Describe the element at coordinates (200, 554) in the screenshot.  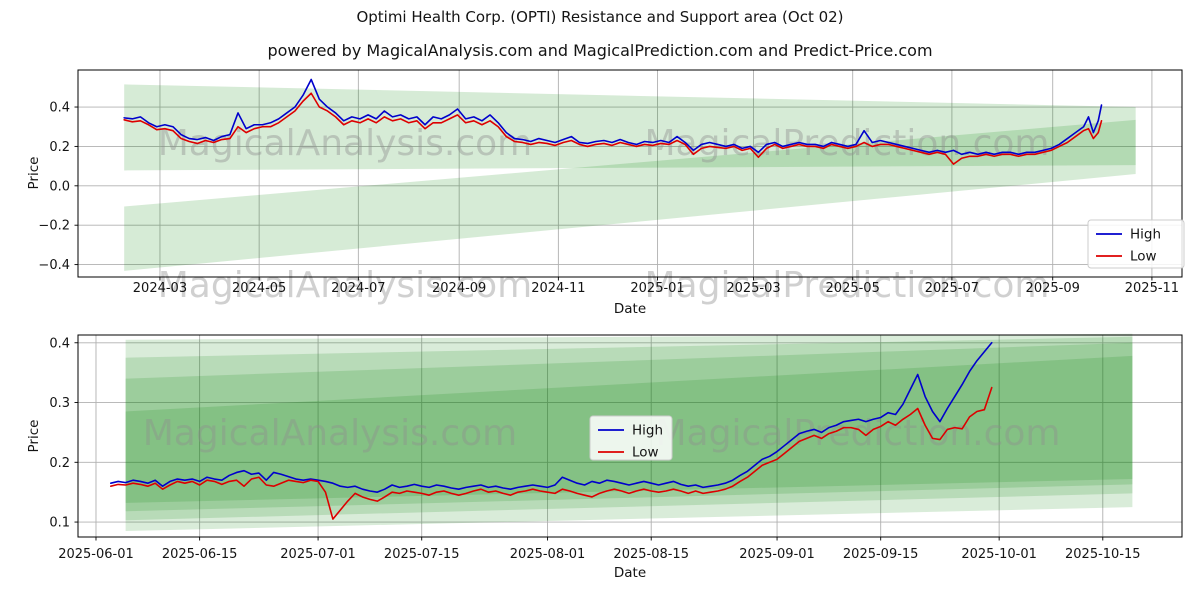
I see `x-tick-label: 2025-06-15` at that location.